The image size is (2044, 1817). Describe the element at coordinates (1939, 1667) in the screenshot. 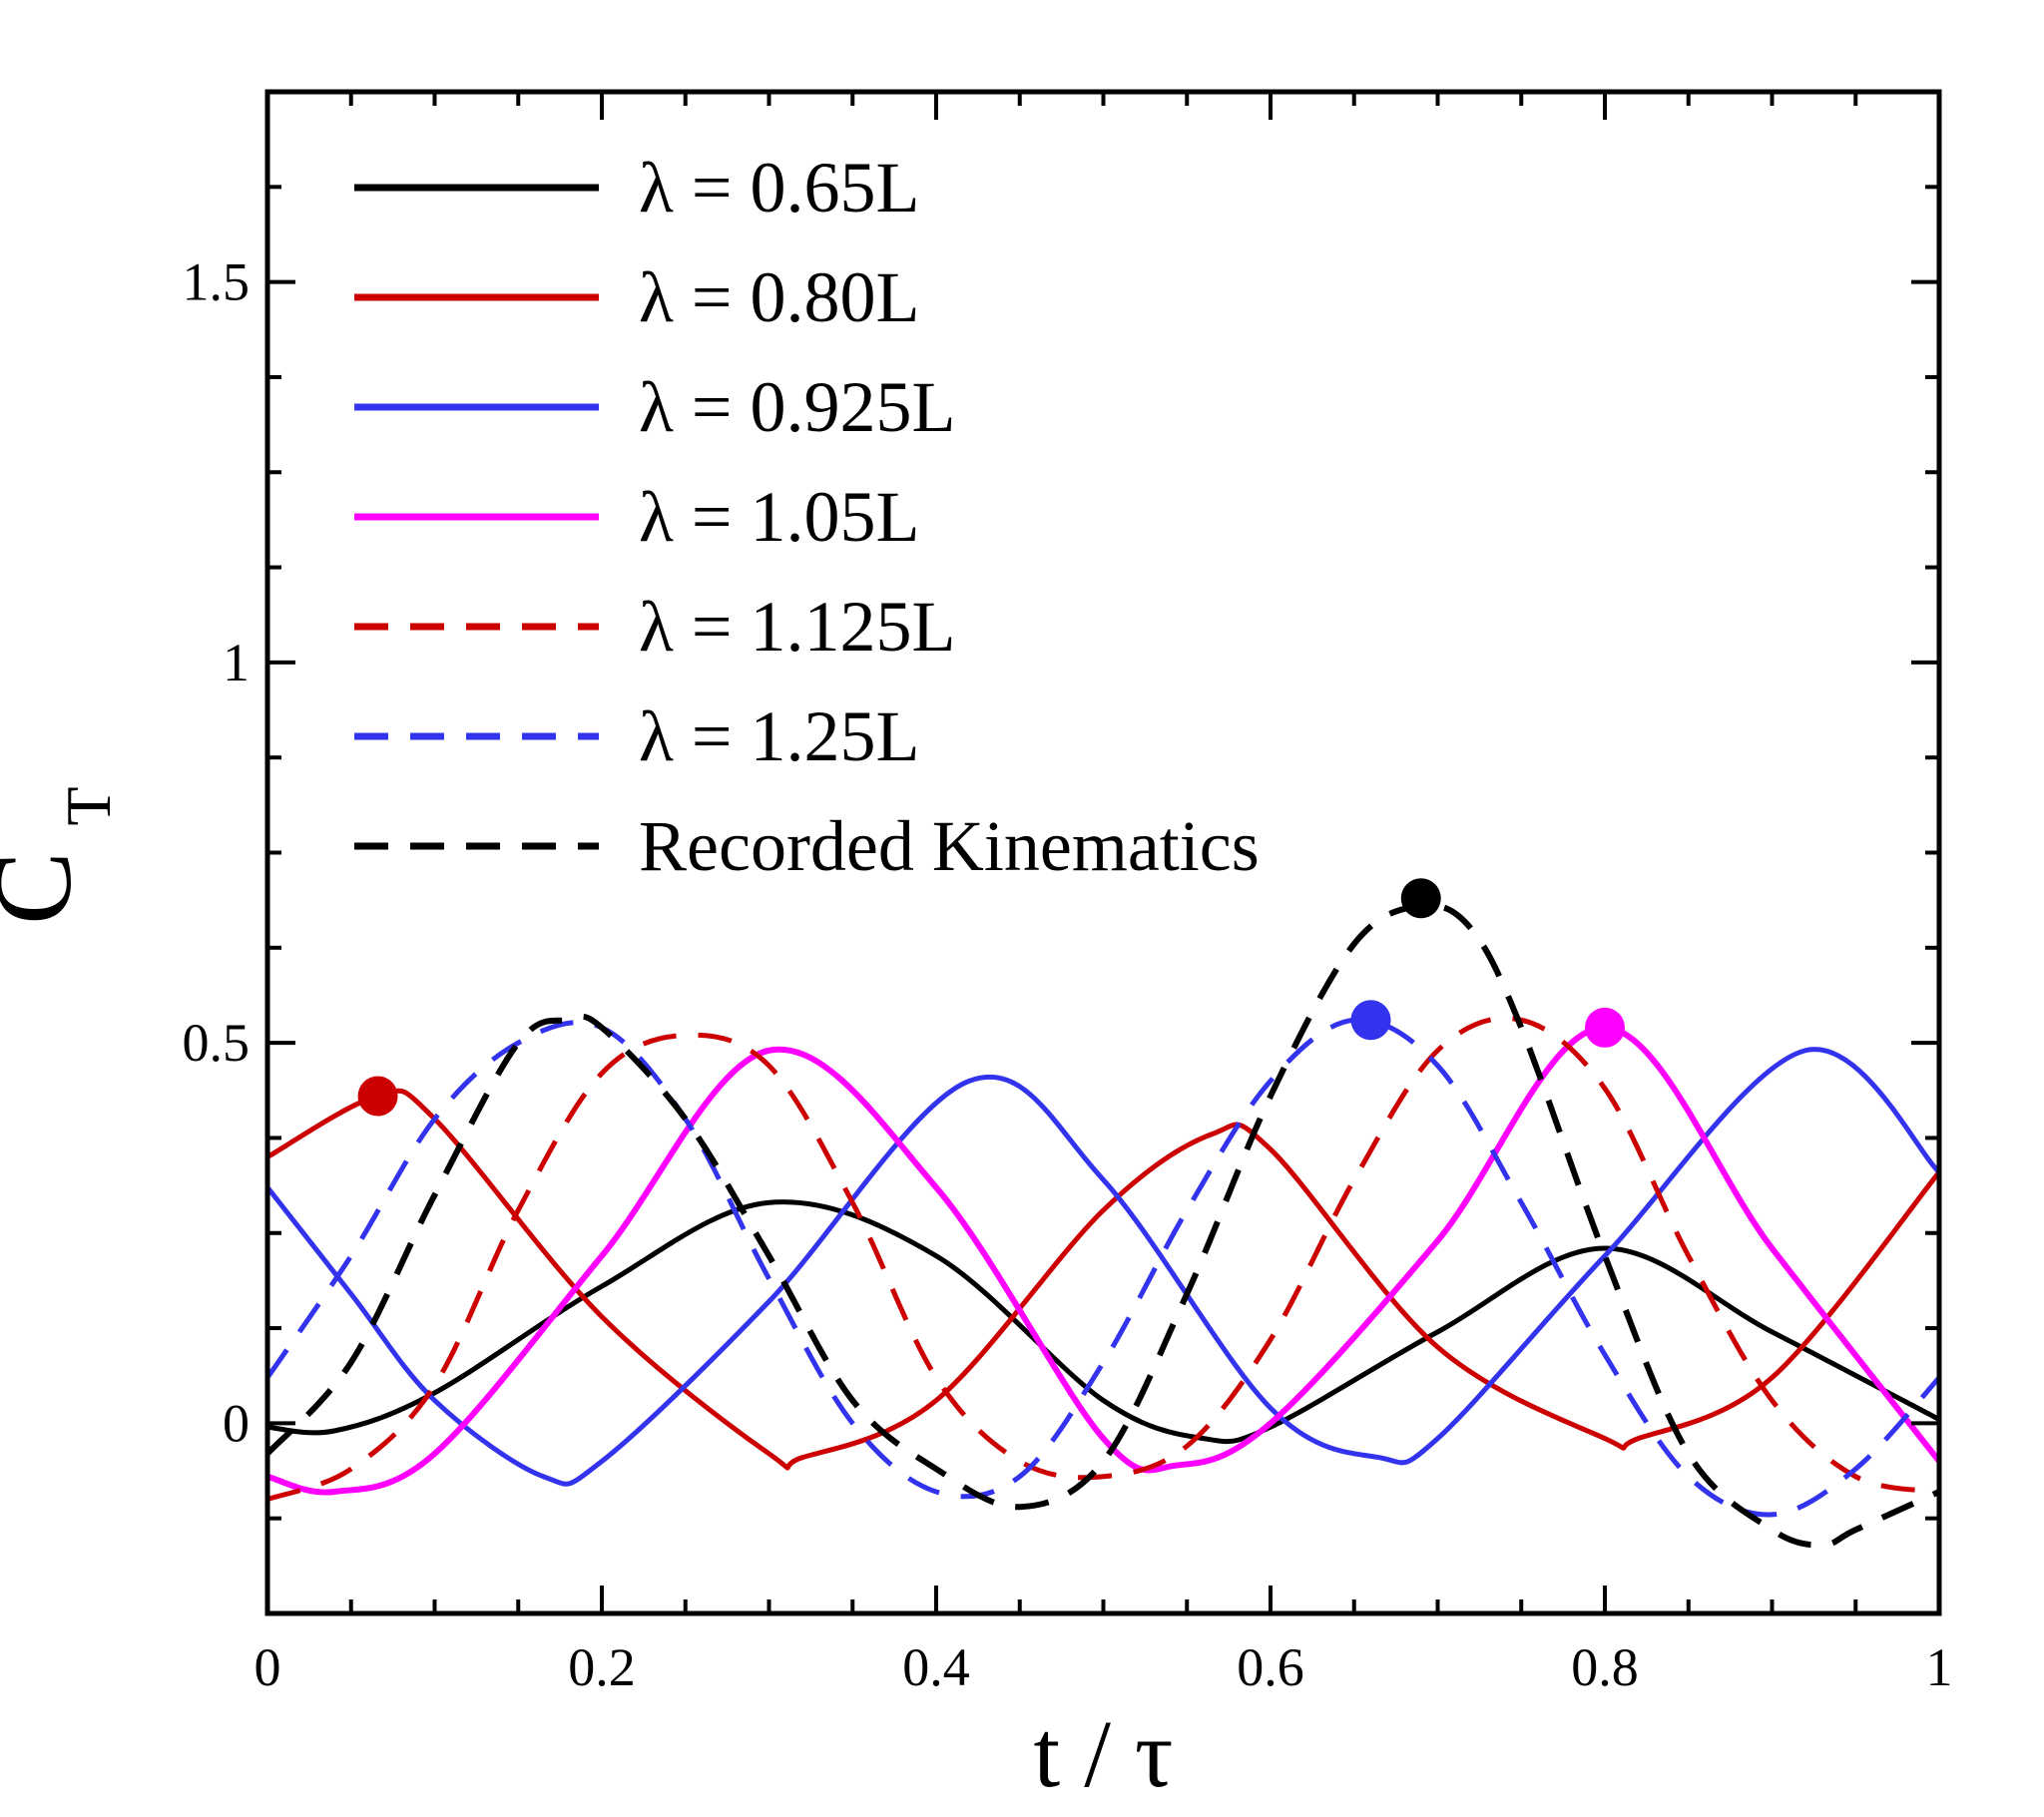

I see `x-tick-label-5: 1` at that location.